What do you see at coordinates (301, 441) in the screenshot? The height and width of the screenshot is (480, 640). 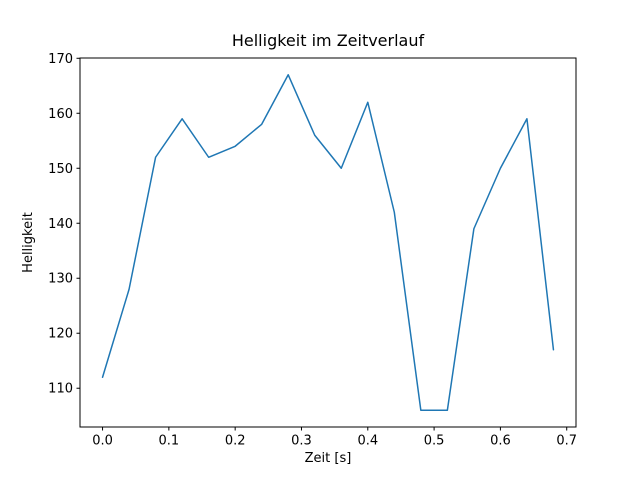 I see `x-tick-label: 0.3` at bounding box center [301, 441].